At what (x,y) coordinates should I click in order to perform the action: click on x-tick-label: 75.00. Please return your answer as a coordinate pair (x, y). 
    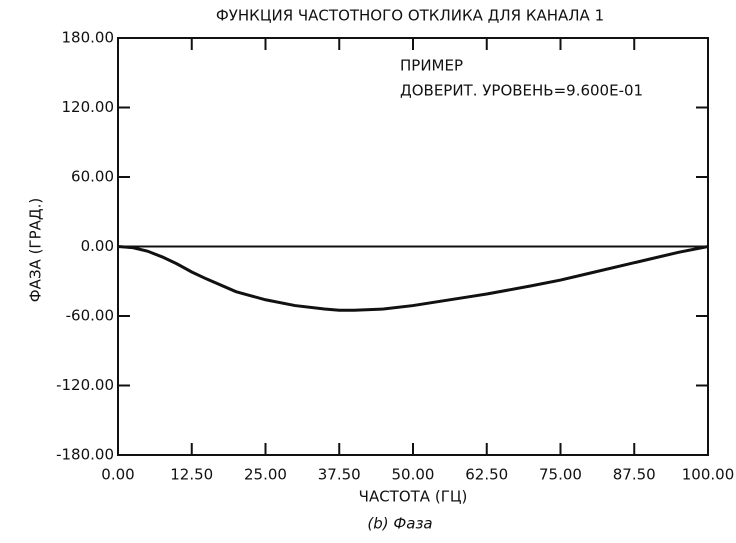
    Looking at the image, I should click on (560, 475).